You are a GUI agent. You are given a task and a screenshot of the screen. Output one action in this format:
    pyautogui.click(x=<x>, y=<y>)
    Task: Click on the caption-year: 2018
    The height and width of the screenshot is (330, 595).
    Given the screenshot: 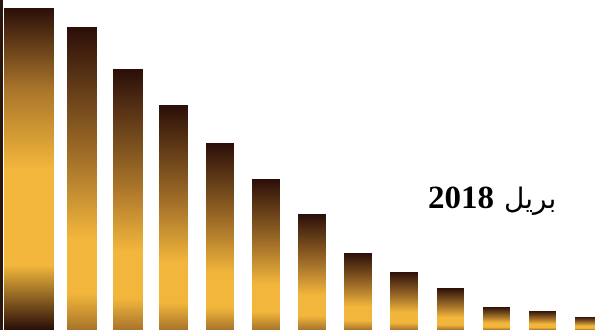 What is the action you would take?
    pyautogui.click(x=461, y=198)
    